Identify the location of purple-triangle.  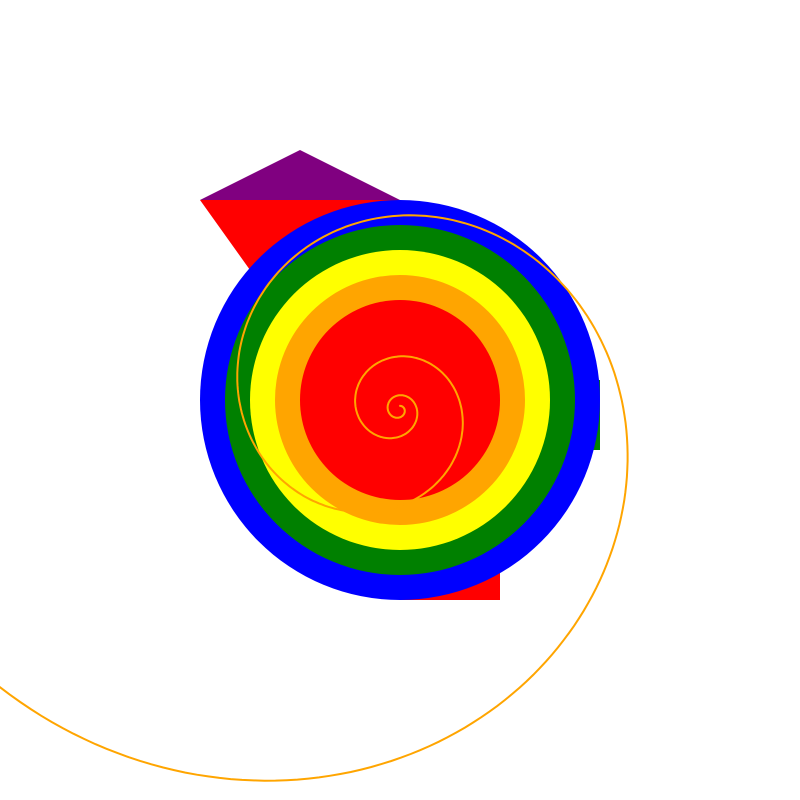
(300, 175).